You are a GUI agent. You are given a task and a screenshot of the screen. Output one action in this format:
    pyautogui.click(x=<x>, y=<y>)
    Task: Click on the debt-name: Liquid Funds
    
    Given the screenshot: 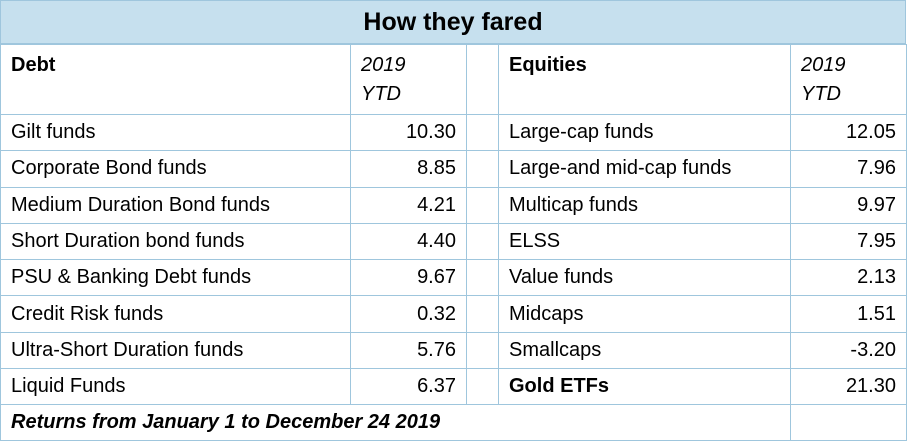 What is the action you would take?
    pyautogui.click(x=175, y=387)
    